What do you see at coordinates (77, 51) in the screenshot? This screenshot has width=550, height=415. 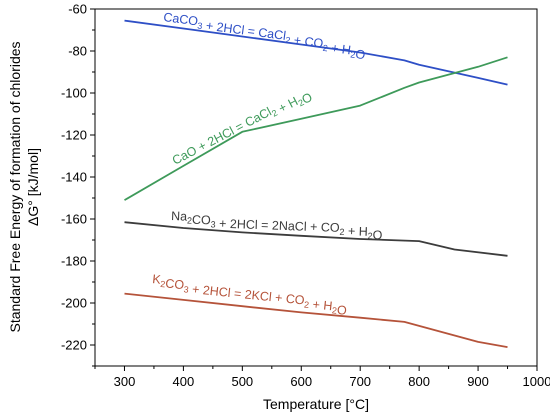 I see `y-tick-label: -80` at bounding box center [77, 51].